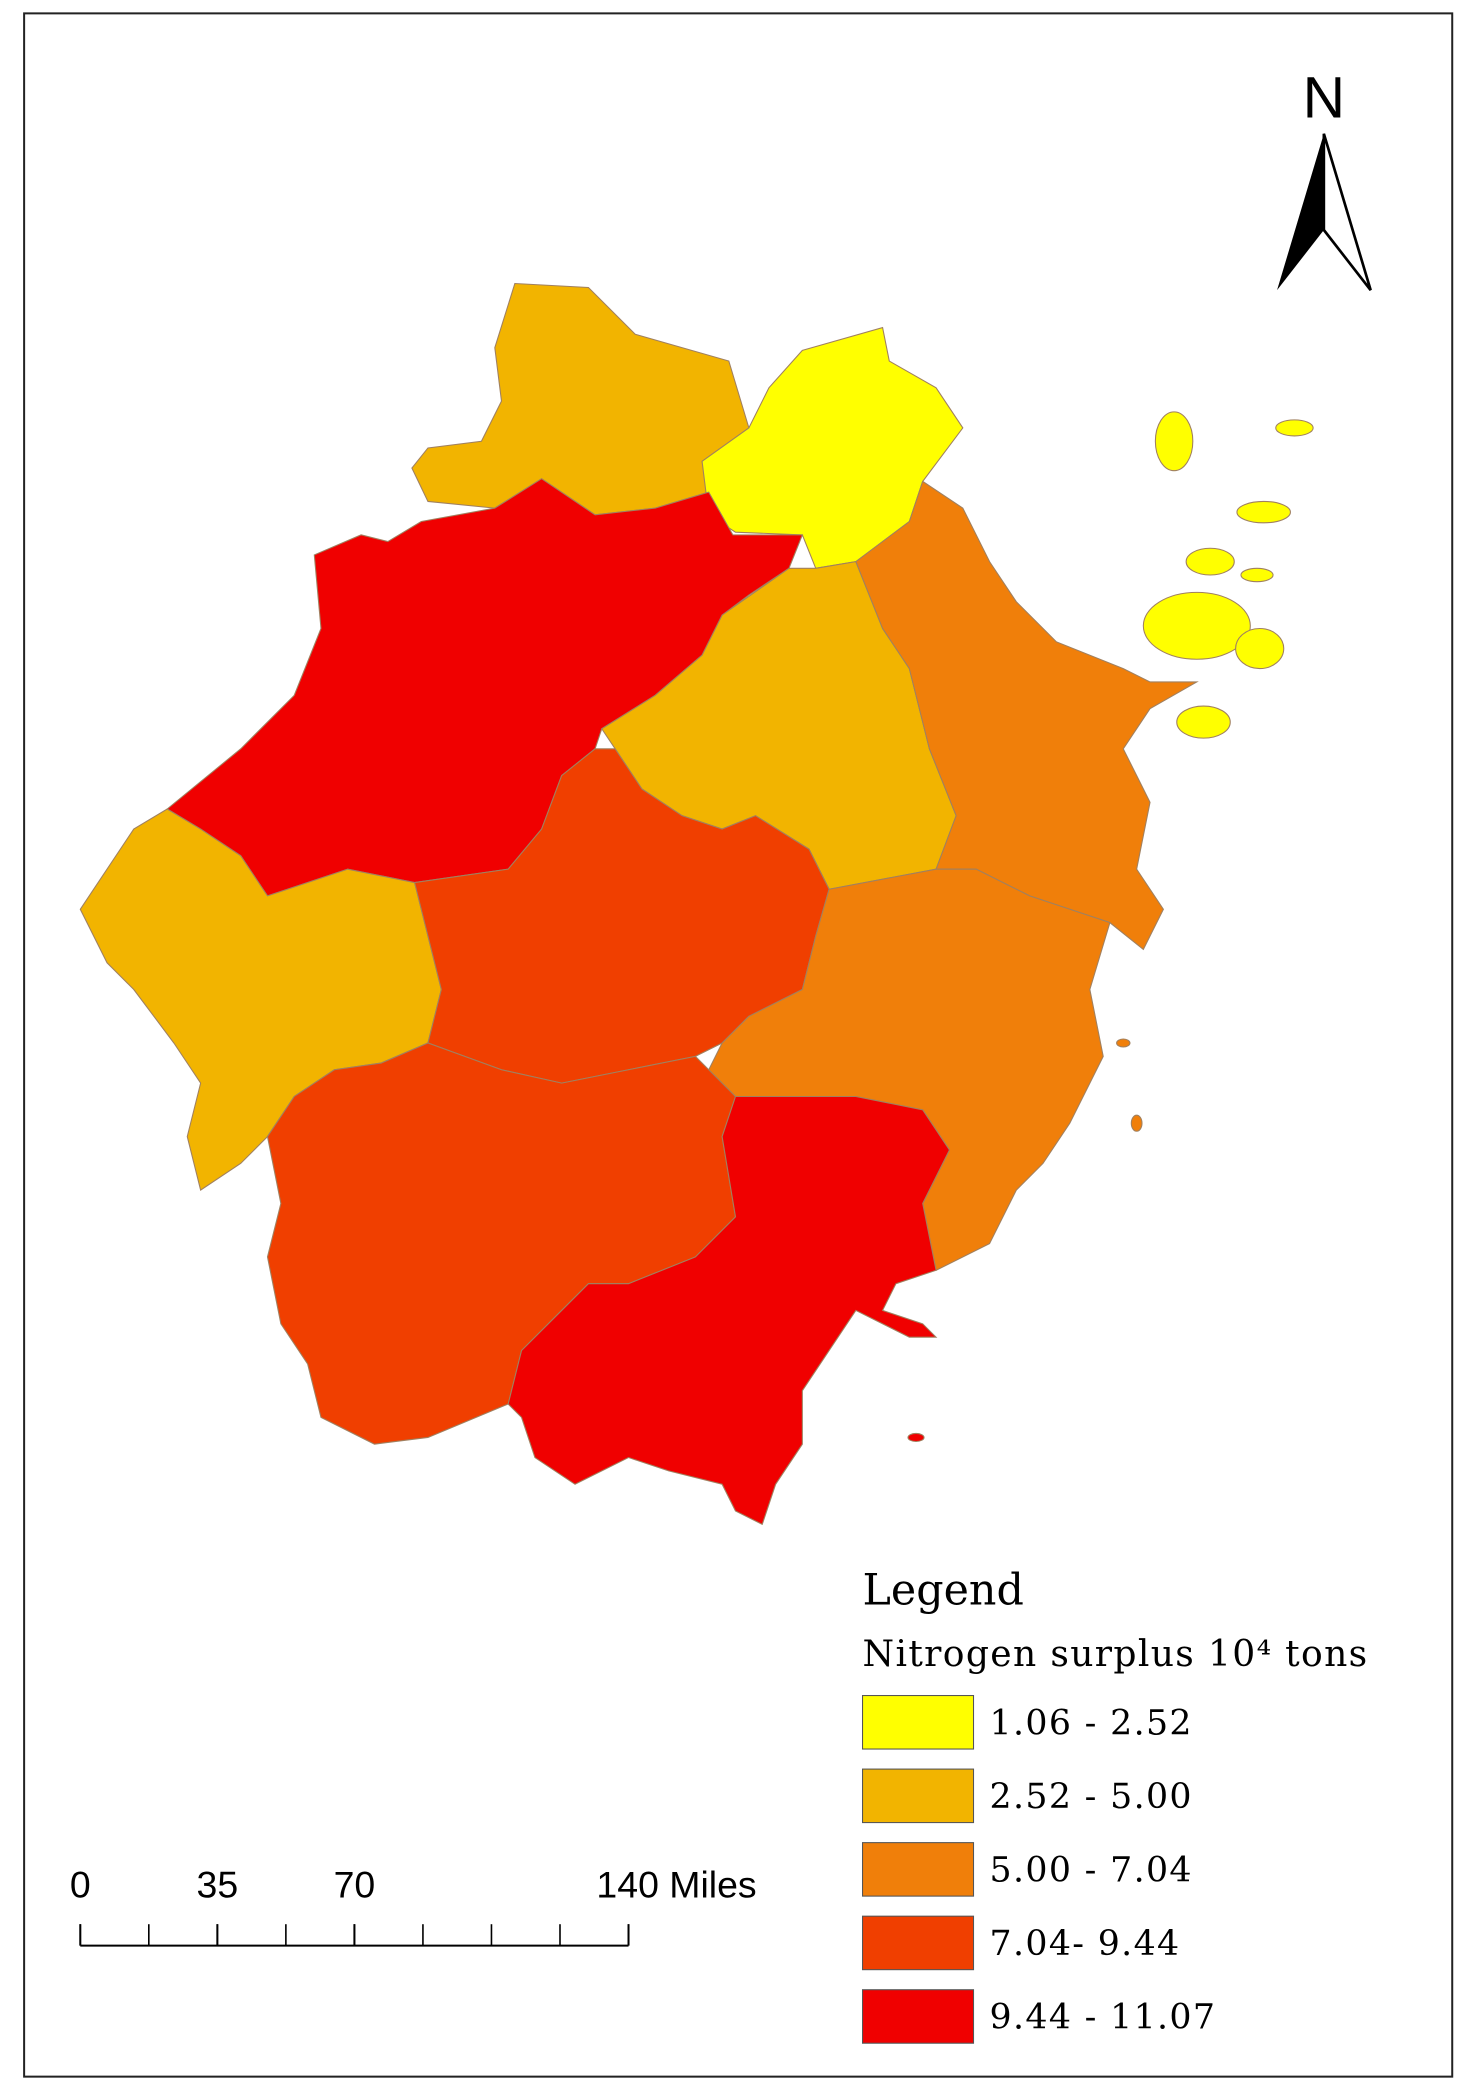 The height and width of the screenshot is (2086, 1471). I want to click on north-arrow: N, so click(1324, 178).